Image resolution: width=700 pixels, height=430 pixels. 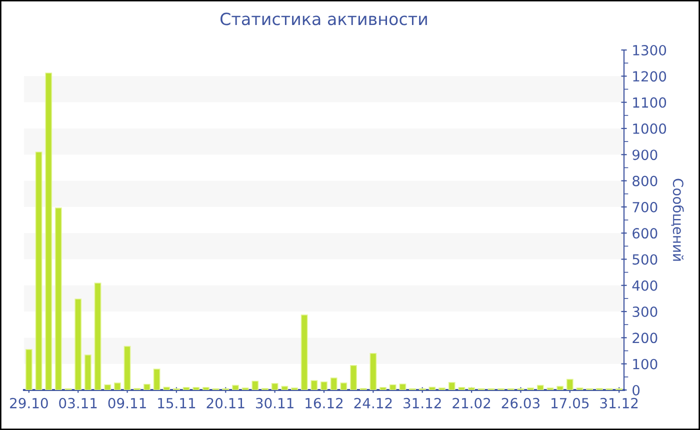 I want to click on y-tick-label: 500, so click(x=645, y=259).